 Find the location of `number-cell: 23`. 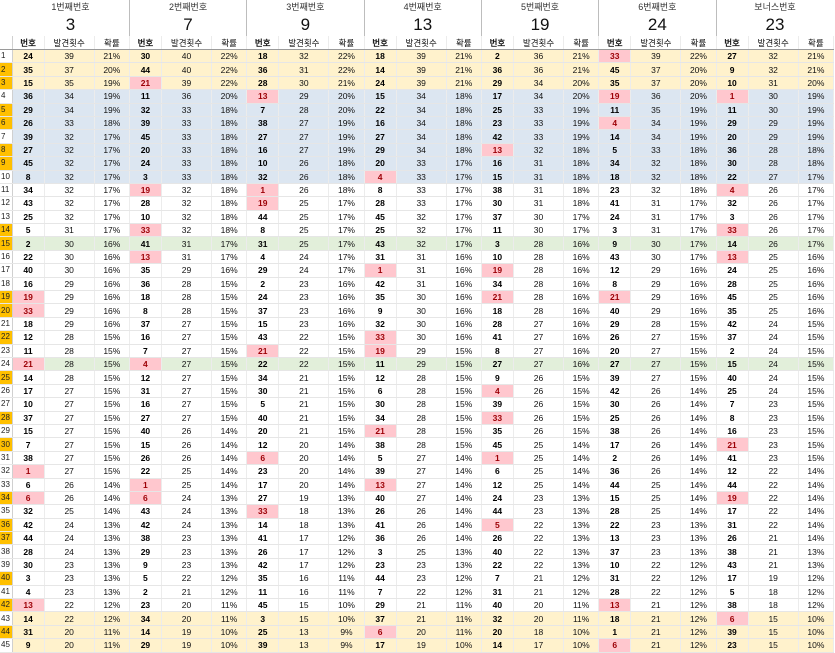

number-cell: 23 is located at coordinates (380, 565).